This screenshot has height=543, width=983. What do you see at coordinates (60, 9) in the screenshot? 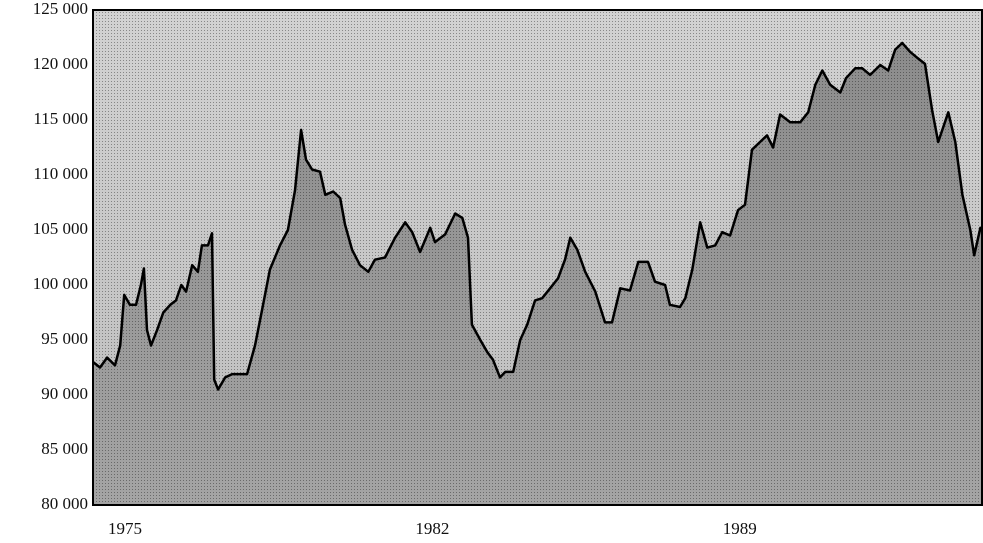
I see `y-tick-label: 125 000` at bounding box center [60, 9].